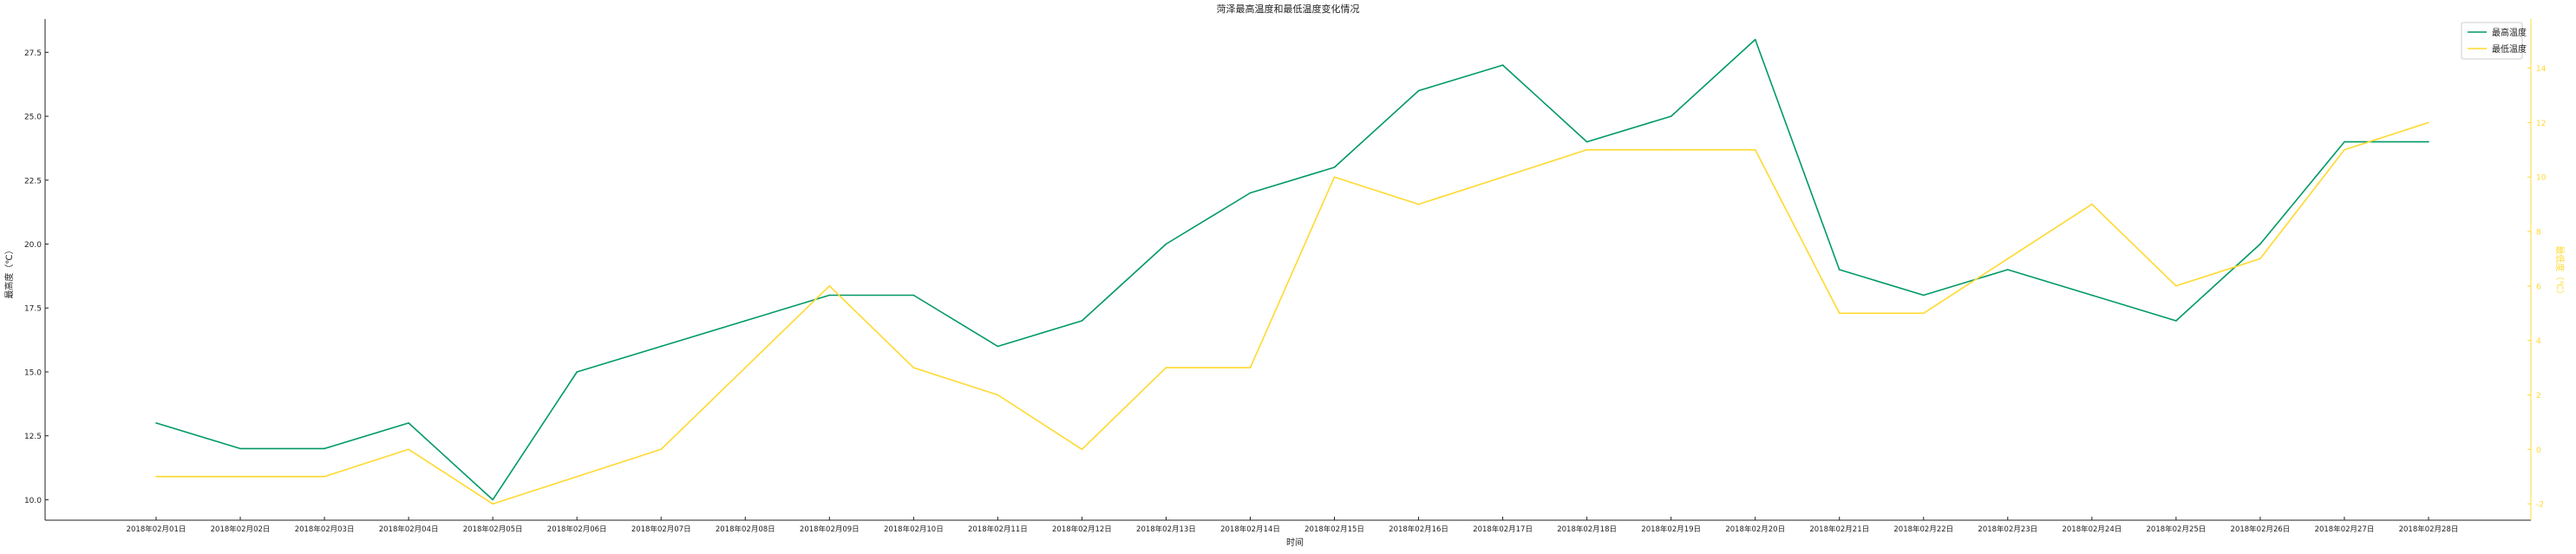 Image resolution: width=2576 pixels, height=554 pixels. What do you see at coordinates (2541, 69) in the screenshot?
I see `right-tick-label: 14` at bounding box center [2541, 69].